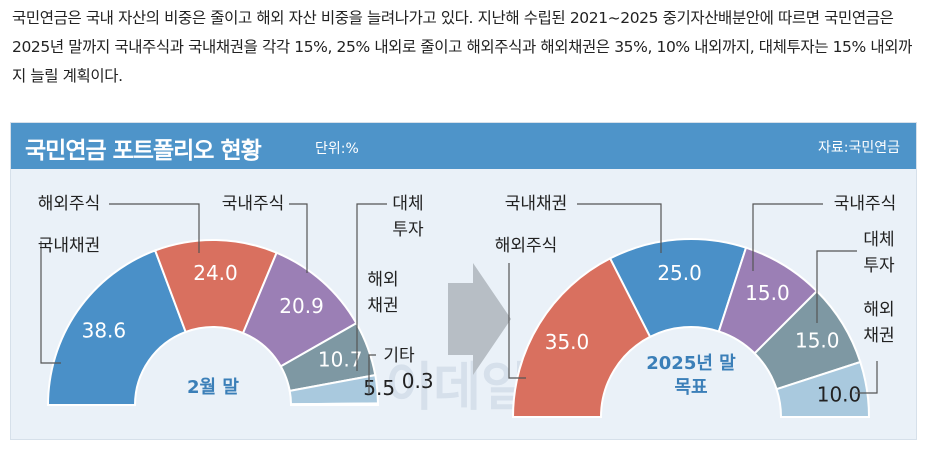 The height and width of the screenshot is (450, 933). Describe the element at coordinates (104, 330) in the screenshot. I see `value-label-국내채권: 38.6` at that location.